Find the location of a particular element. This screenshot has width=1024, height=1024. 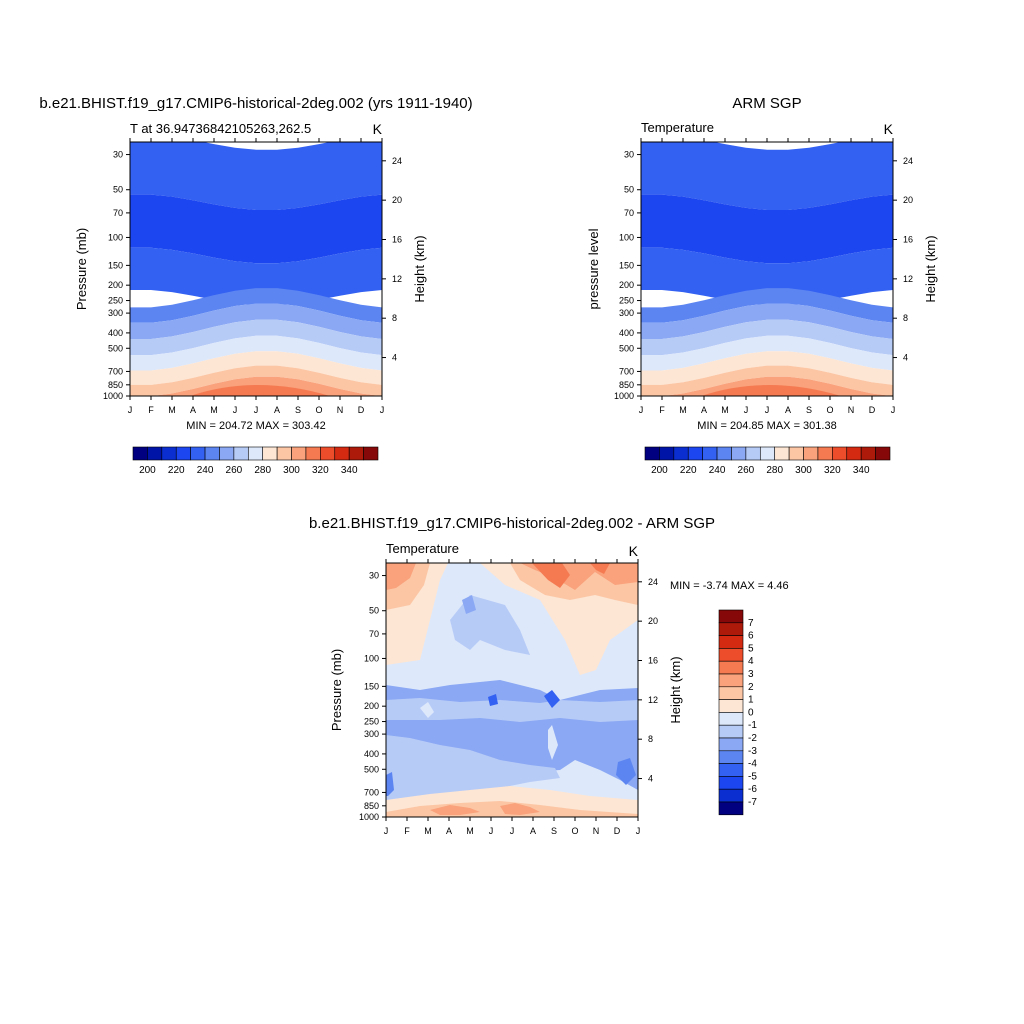

min-max-text: MIN = 204.72 MAX = 303.42 is located at coordinates (255, 426).